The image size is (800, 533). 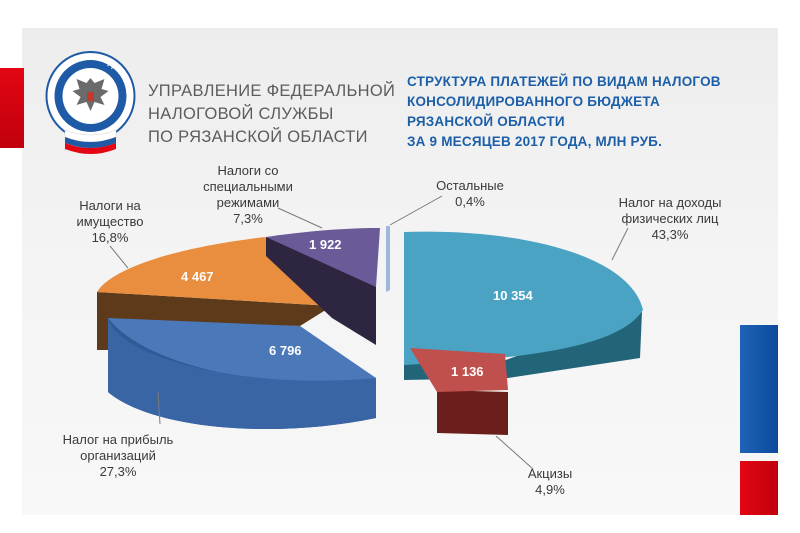 I want to click on label-ndfl-line-2: физических лиц, so click(x=670, y=218).